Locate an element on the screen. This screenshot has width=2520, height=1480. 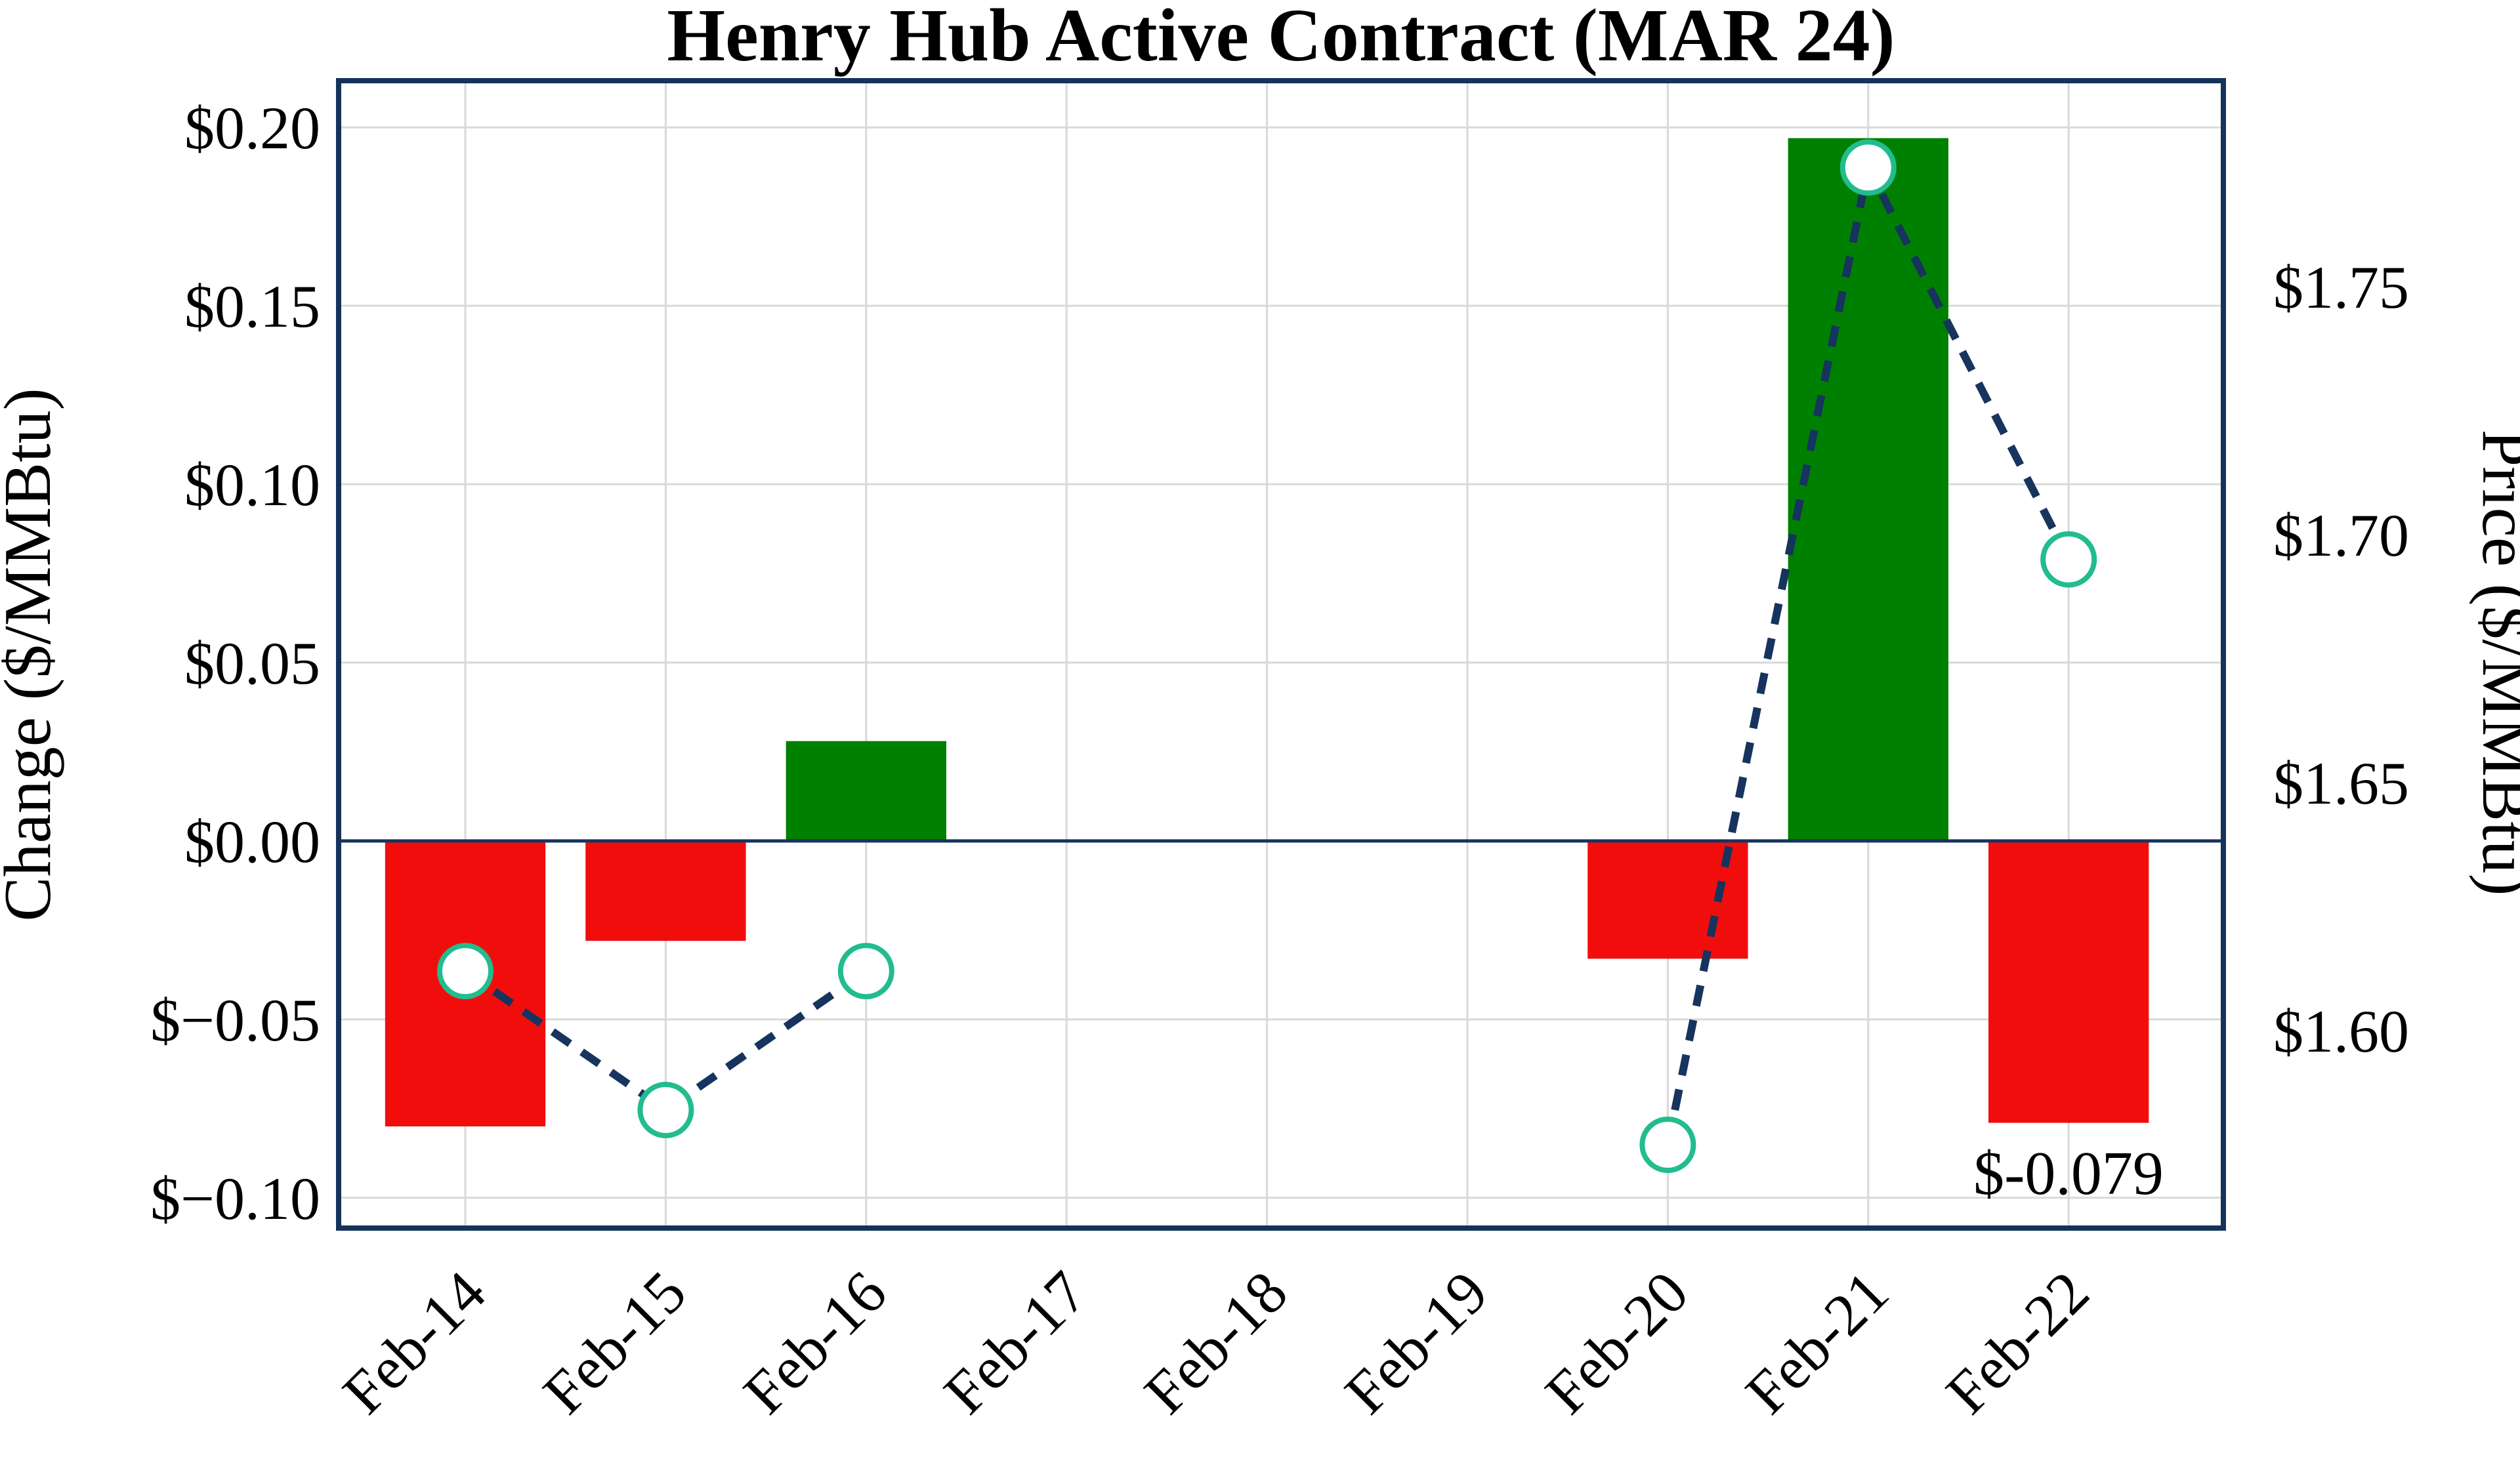
right-axis-tick-label: $1.65 is located at coordinates (2341, 783).